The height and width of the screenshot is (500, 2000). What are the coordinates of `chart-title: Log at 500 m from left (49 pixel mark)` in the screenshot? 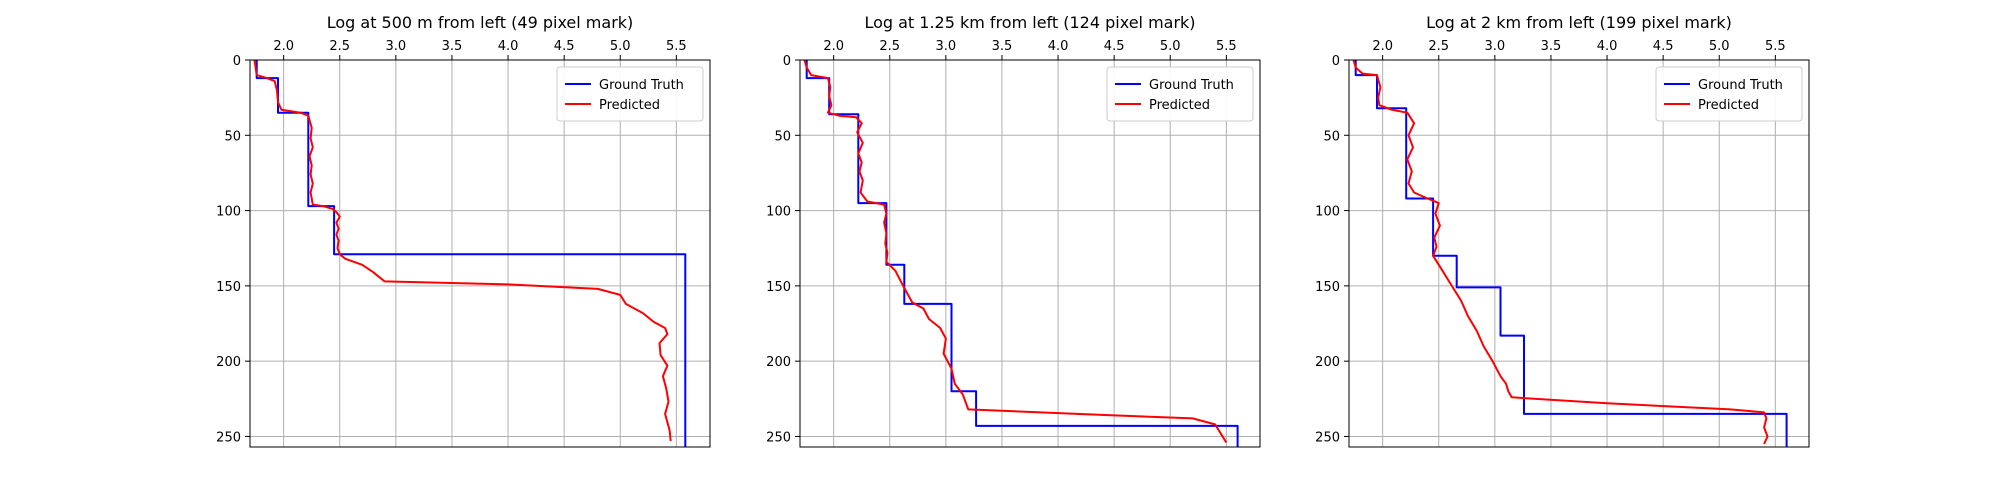 It's located at (480, 22).